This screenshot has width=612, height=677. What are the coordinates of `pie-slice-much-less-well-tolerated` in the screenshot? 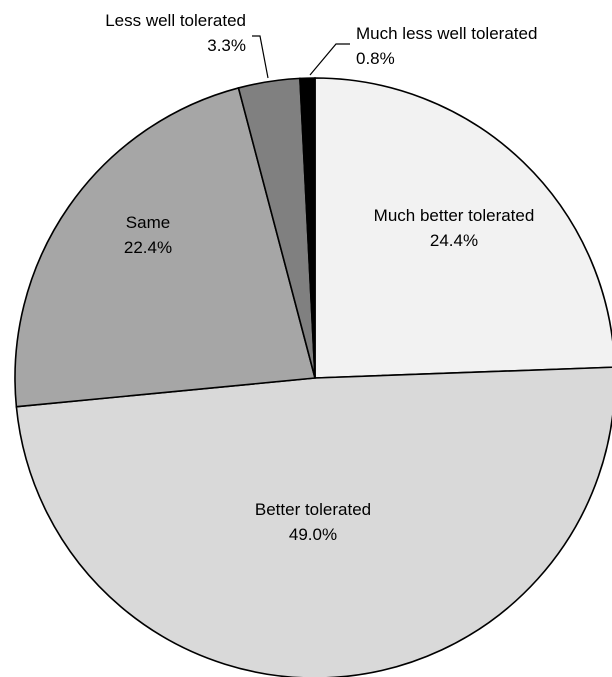 It's located at (307, 228).